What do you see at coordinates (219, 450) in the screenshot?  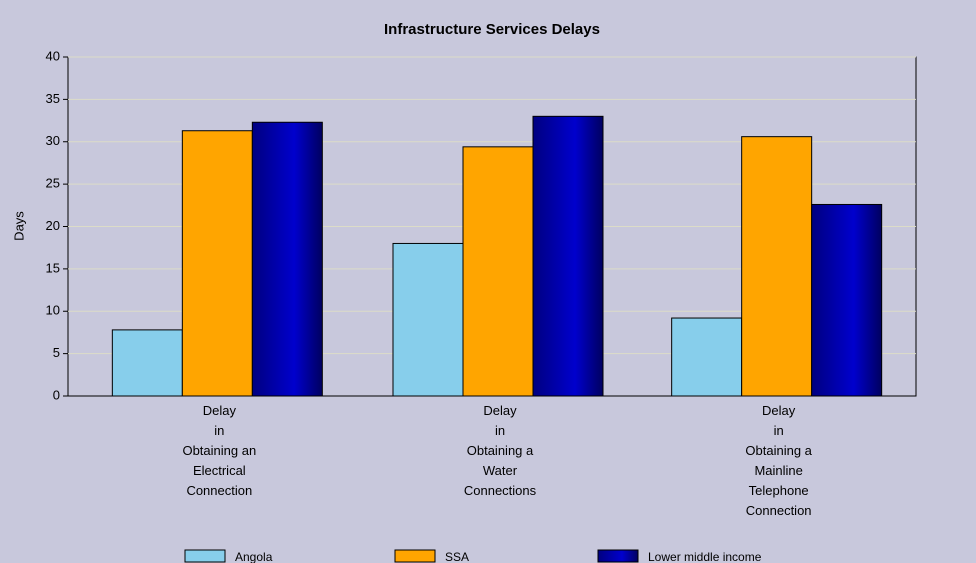 I see `x-tick-label: Delay in Obtaining an Electrical Connection` at bounding box center [219, 450].